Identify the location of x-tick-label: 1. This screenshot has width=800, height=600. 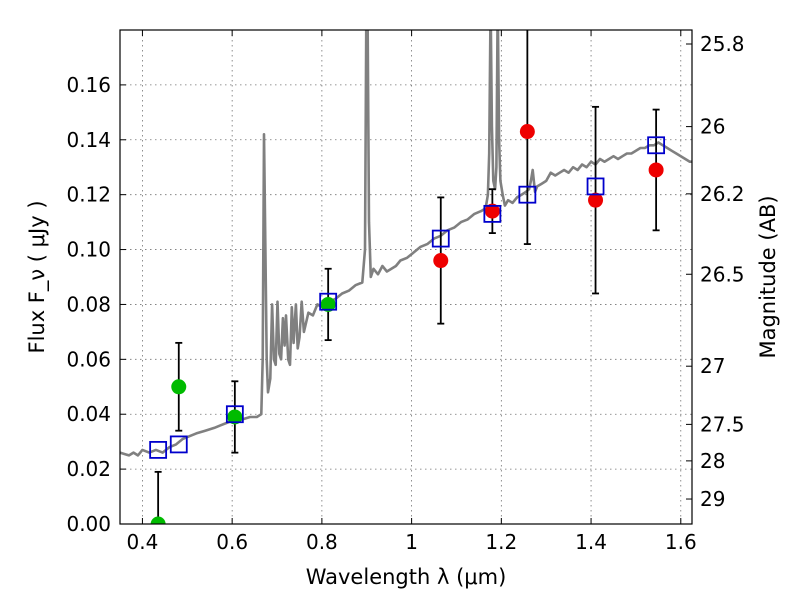
(411, 542).